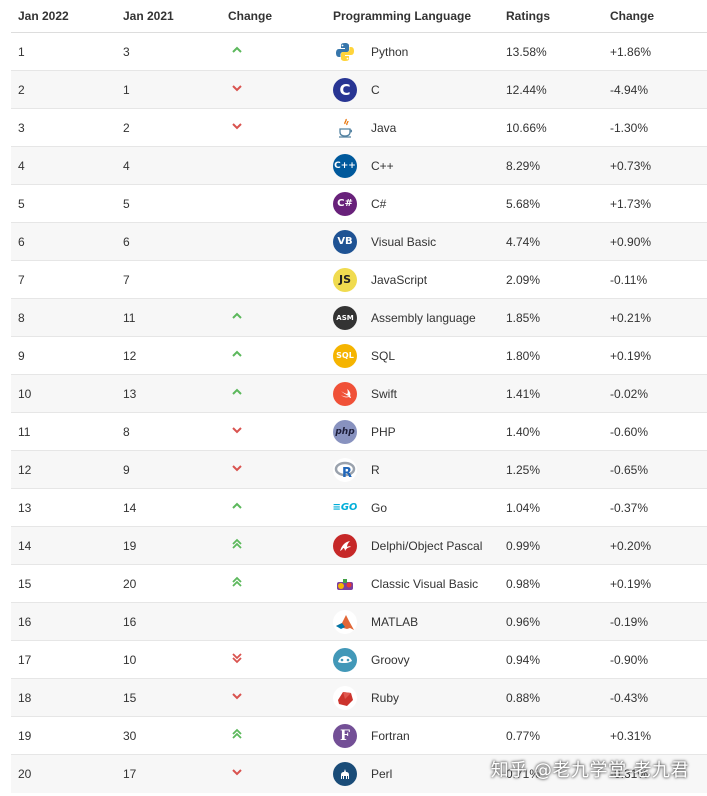 The width and height of the screenshot is (707, 796). I want to click on table-row: 2 1 C C 12.44% -4.94%, so click(359, 89).